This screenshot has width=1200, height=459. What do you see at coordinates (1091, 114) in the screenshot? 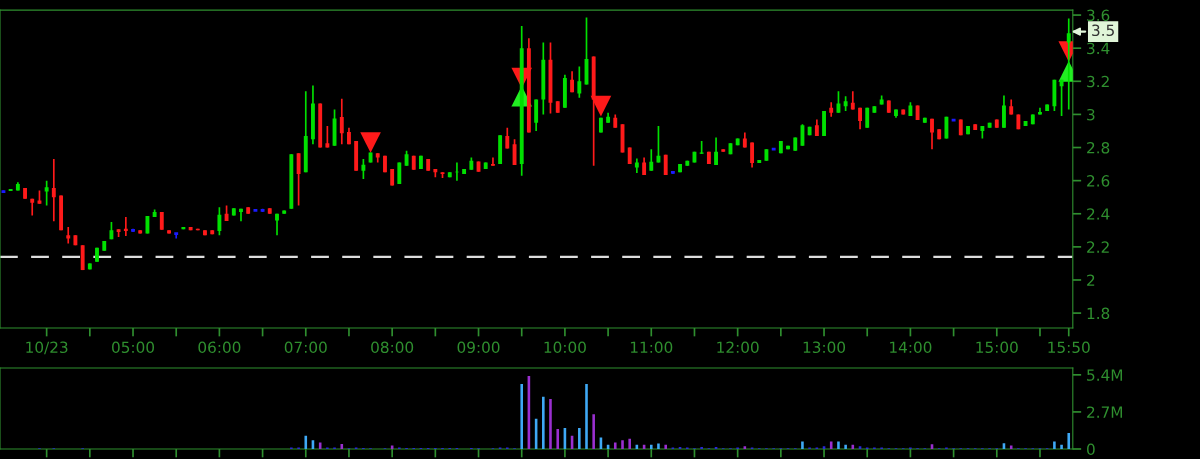
I see `y-tick-label: 3` at bounding box center [1091, 114].